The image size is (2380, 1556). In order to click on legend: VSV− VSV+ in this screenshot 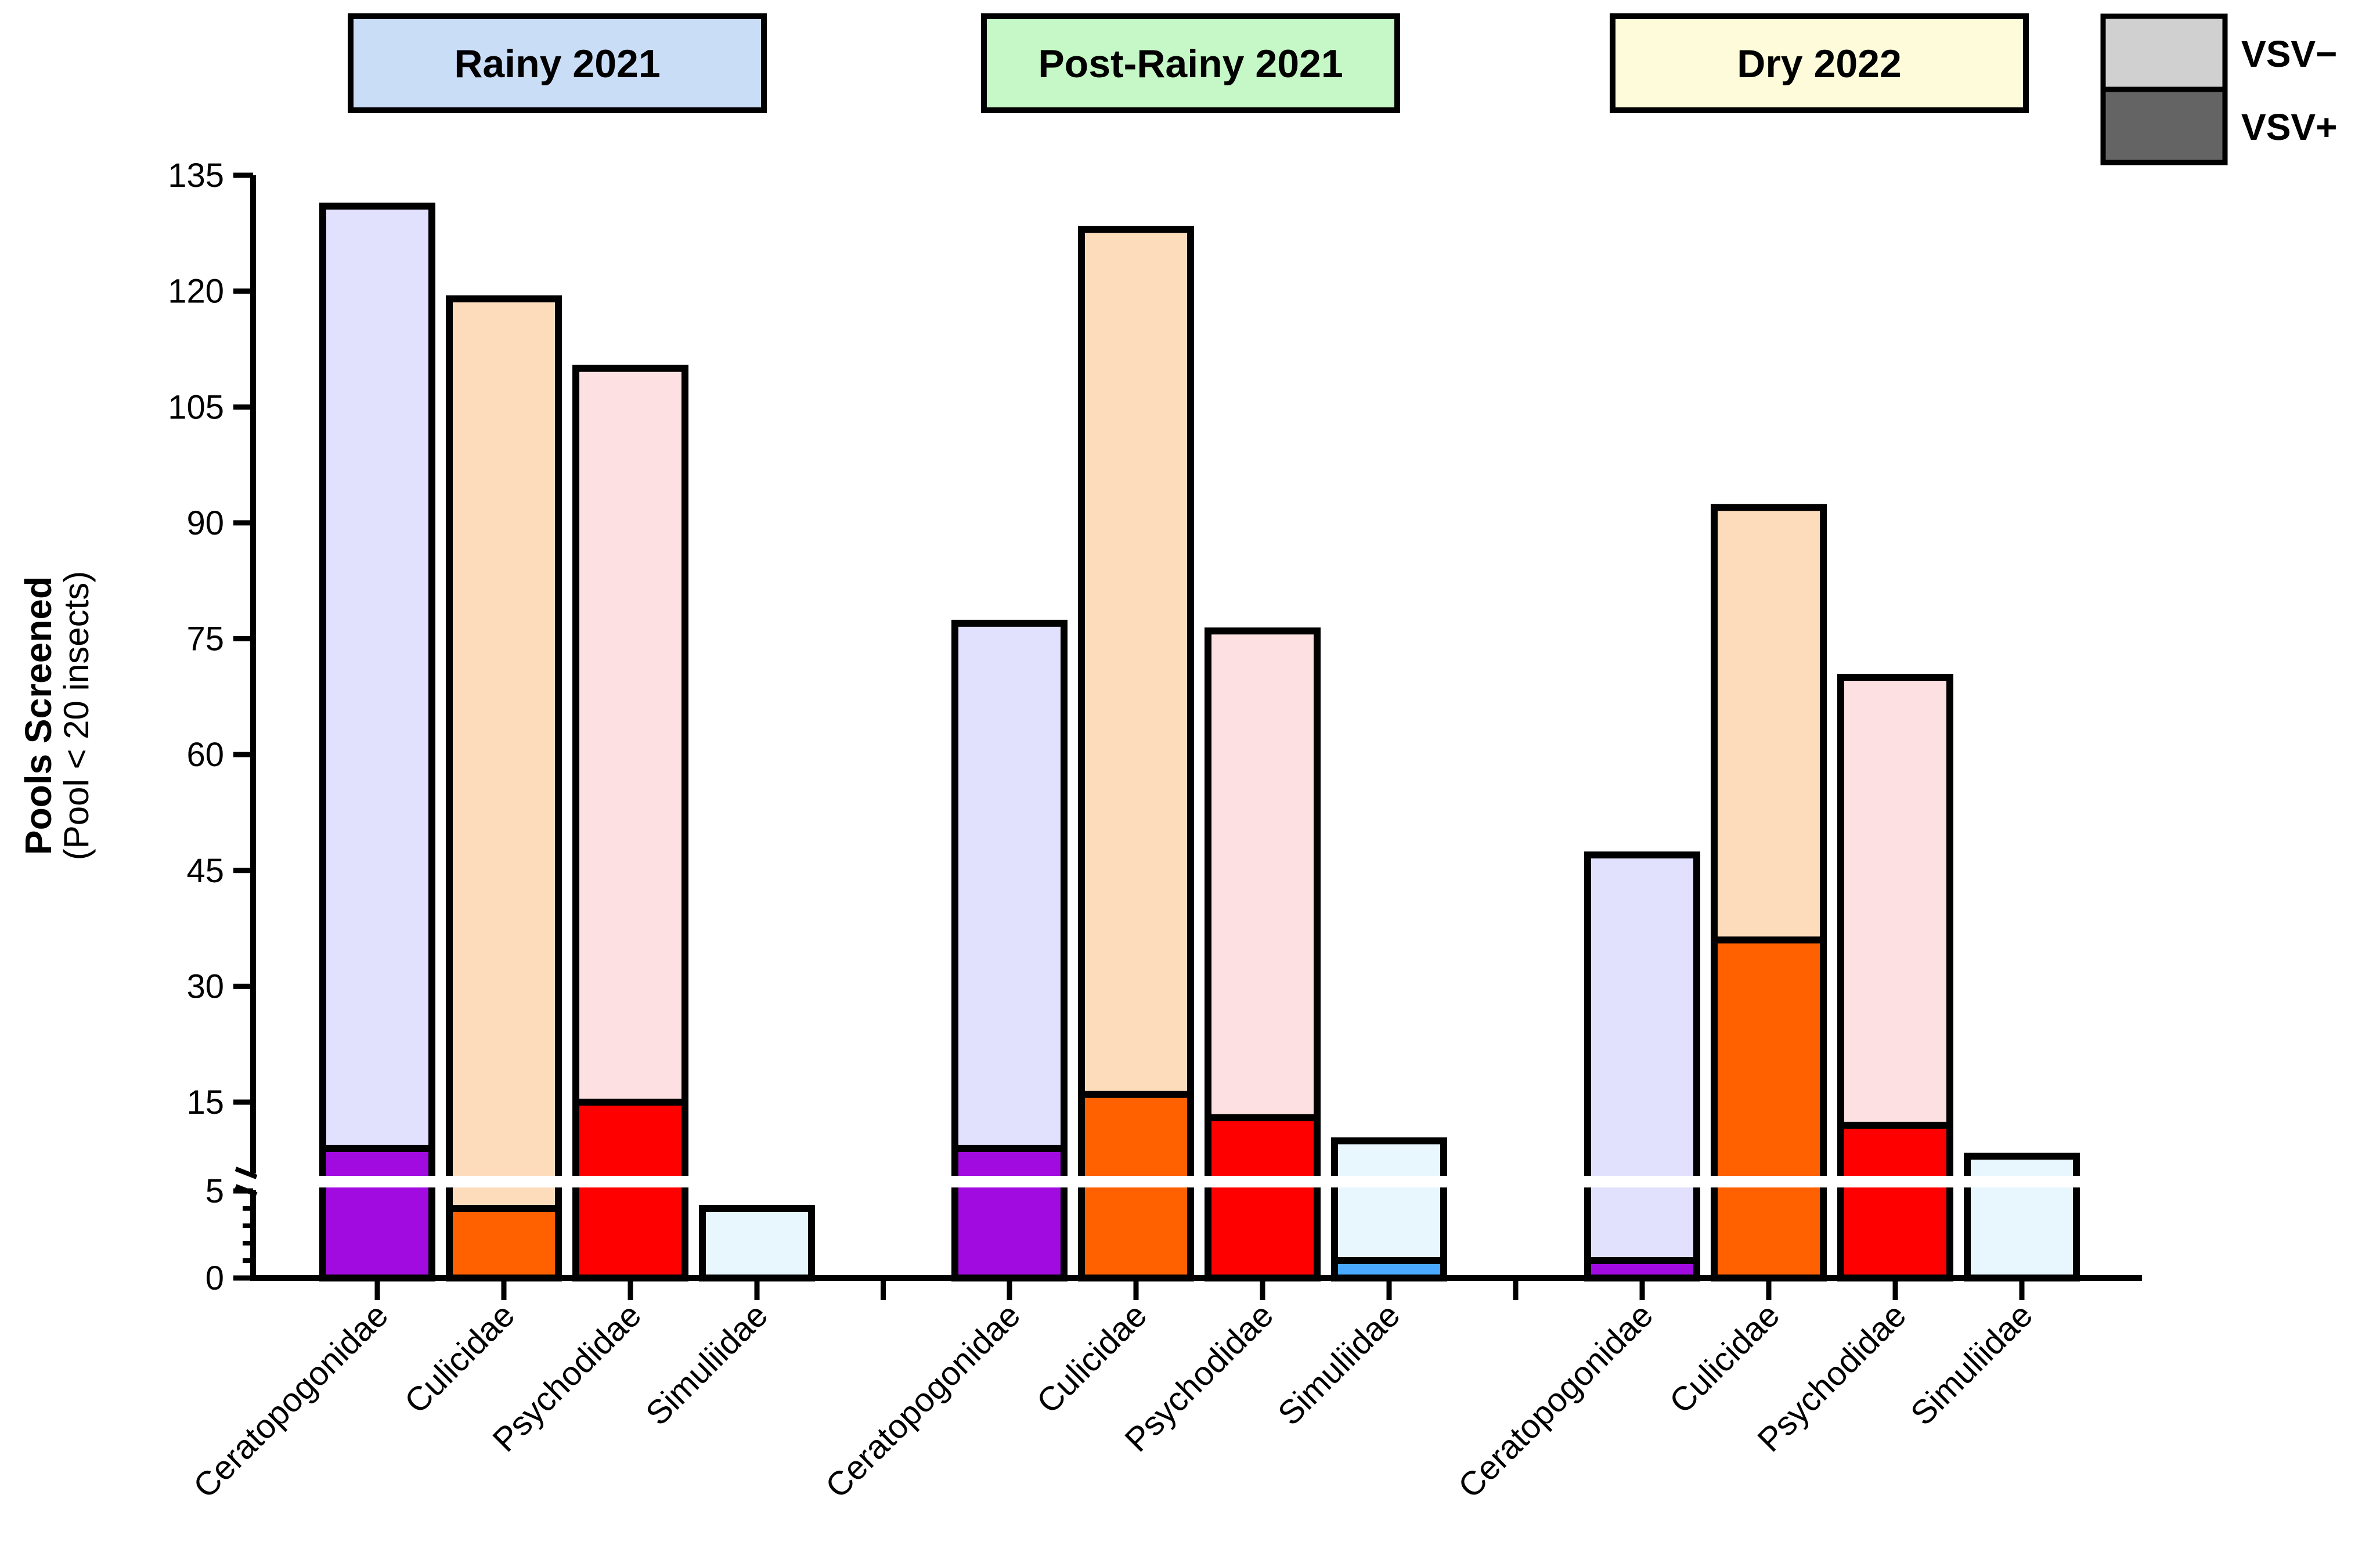, I will do `click(2218, 89)`.